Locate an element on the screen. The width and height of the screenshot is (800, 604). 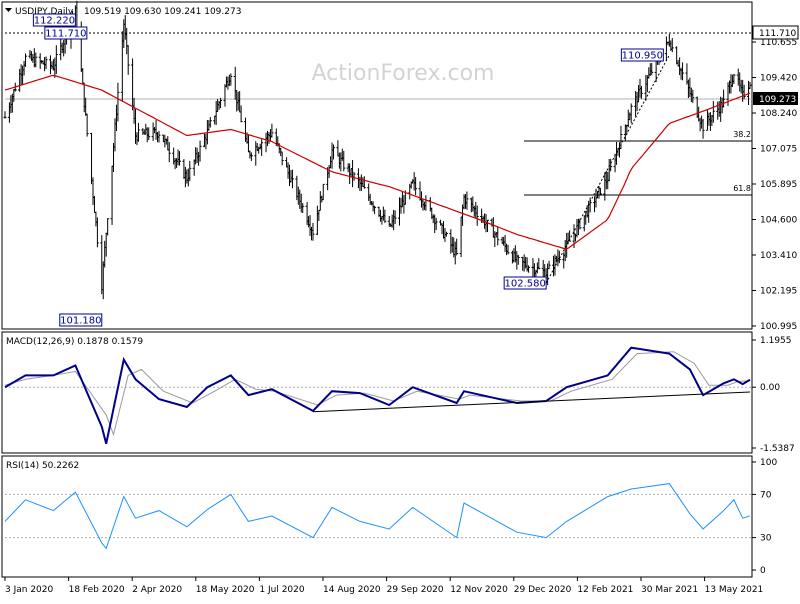
x-axis-label: 3 Jan 2020 is located at coordinates (29, 590).